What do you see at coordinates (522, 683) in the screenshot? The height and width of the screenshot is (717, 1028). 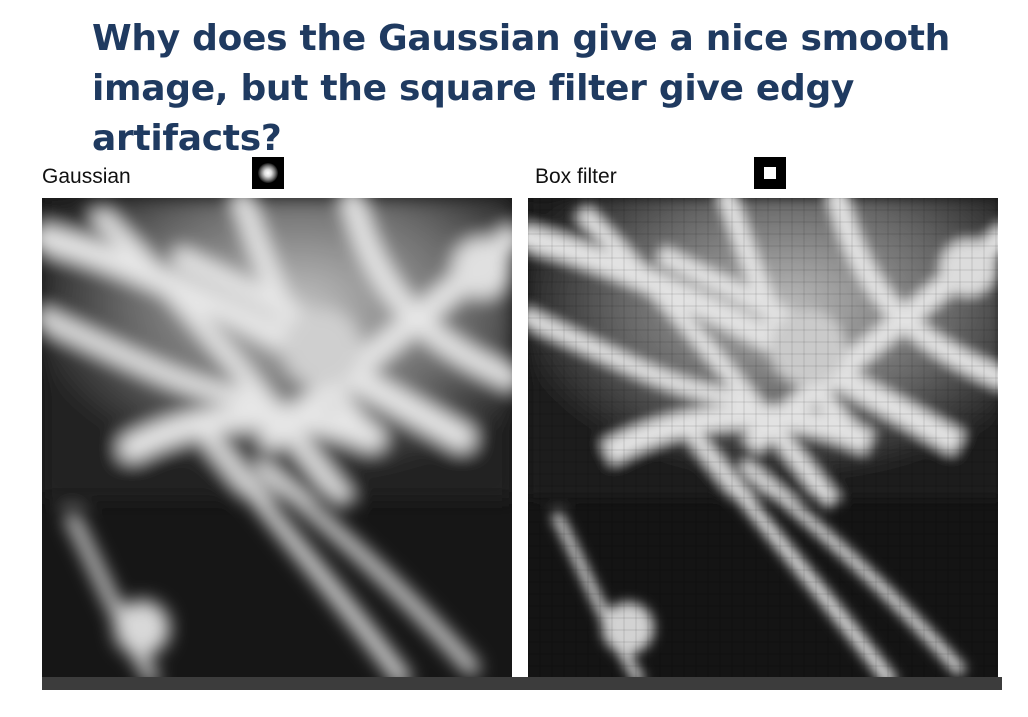 I see `bottom-bar` at bounding box center [522, 683].